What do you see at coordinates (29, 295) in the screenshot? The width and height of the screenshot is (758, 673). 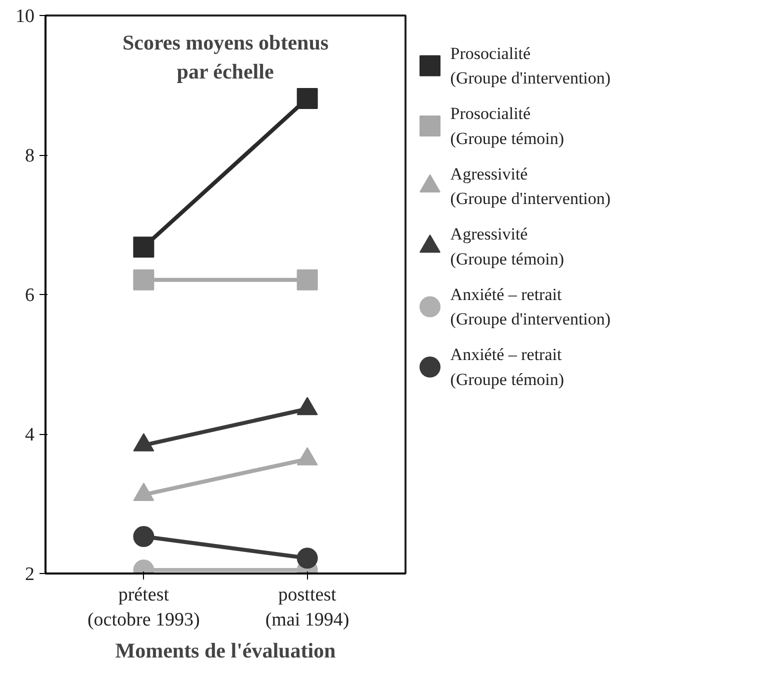 I see `y-tick-label: 6` at bounding box center [29, 295].